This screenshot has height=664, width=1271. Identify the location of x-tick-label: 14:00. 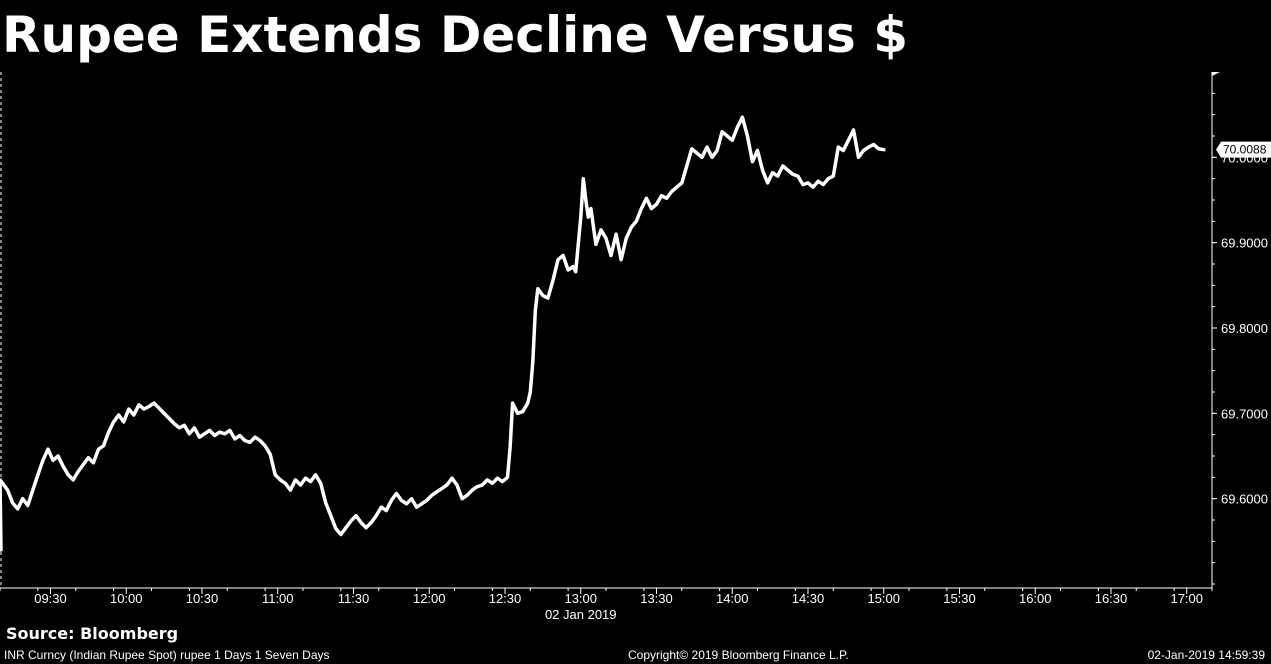
(732, 598).